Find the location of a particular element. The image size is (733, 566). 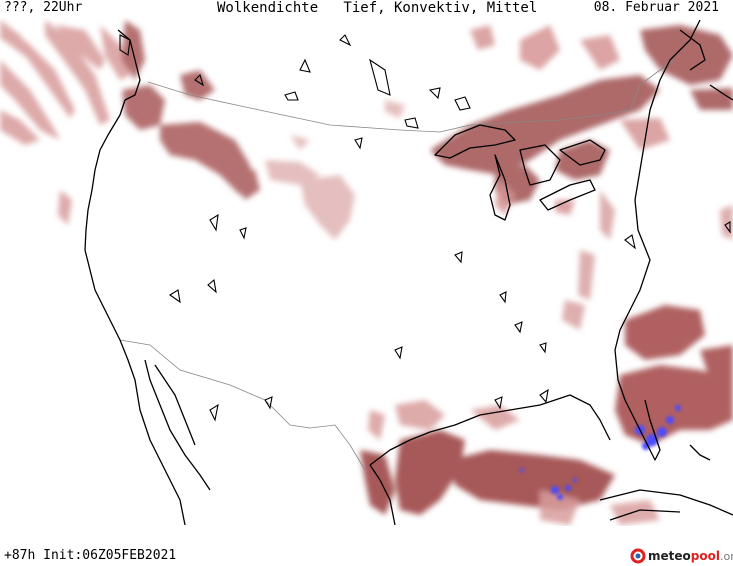

forecast-date: 08. Februar 2021 is located at coordinates (656, 7).